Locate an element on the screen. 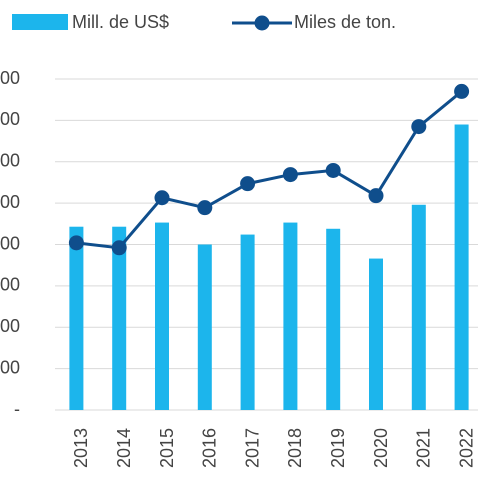  x-tick-label: 2020 is located at coordinates (381, 448).